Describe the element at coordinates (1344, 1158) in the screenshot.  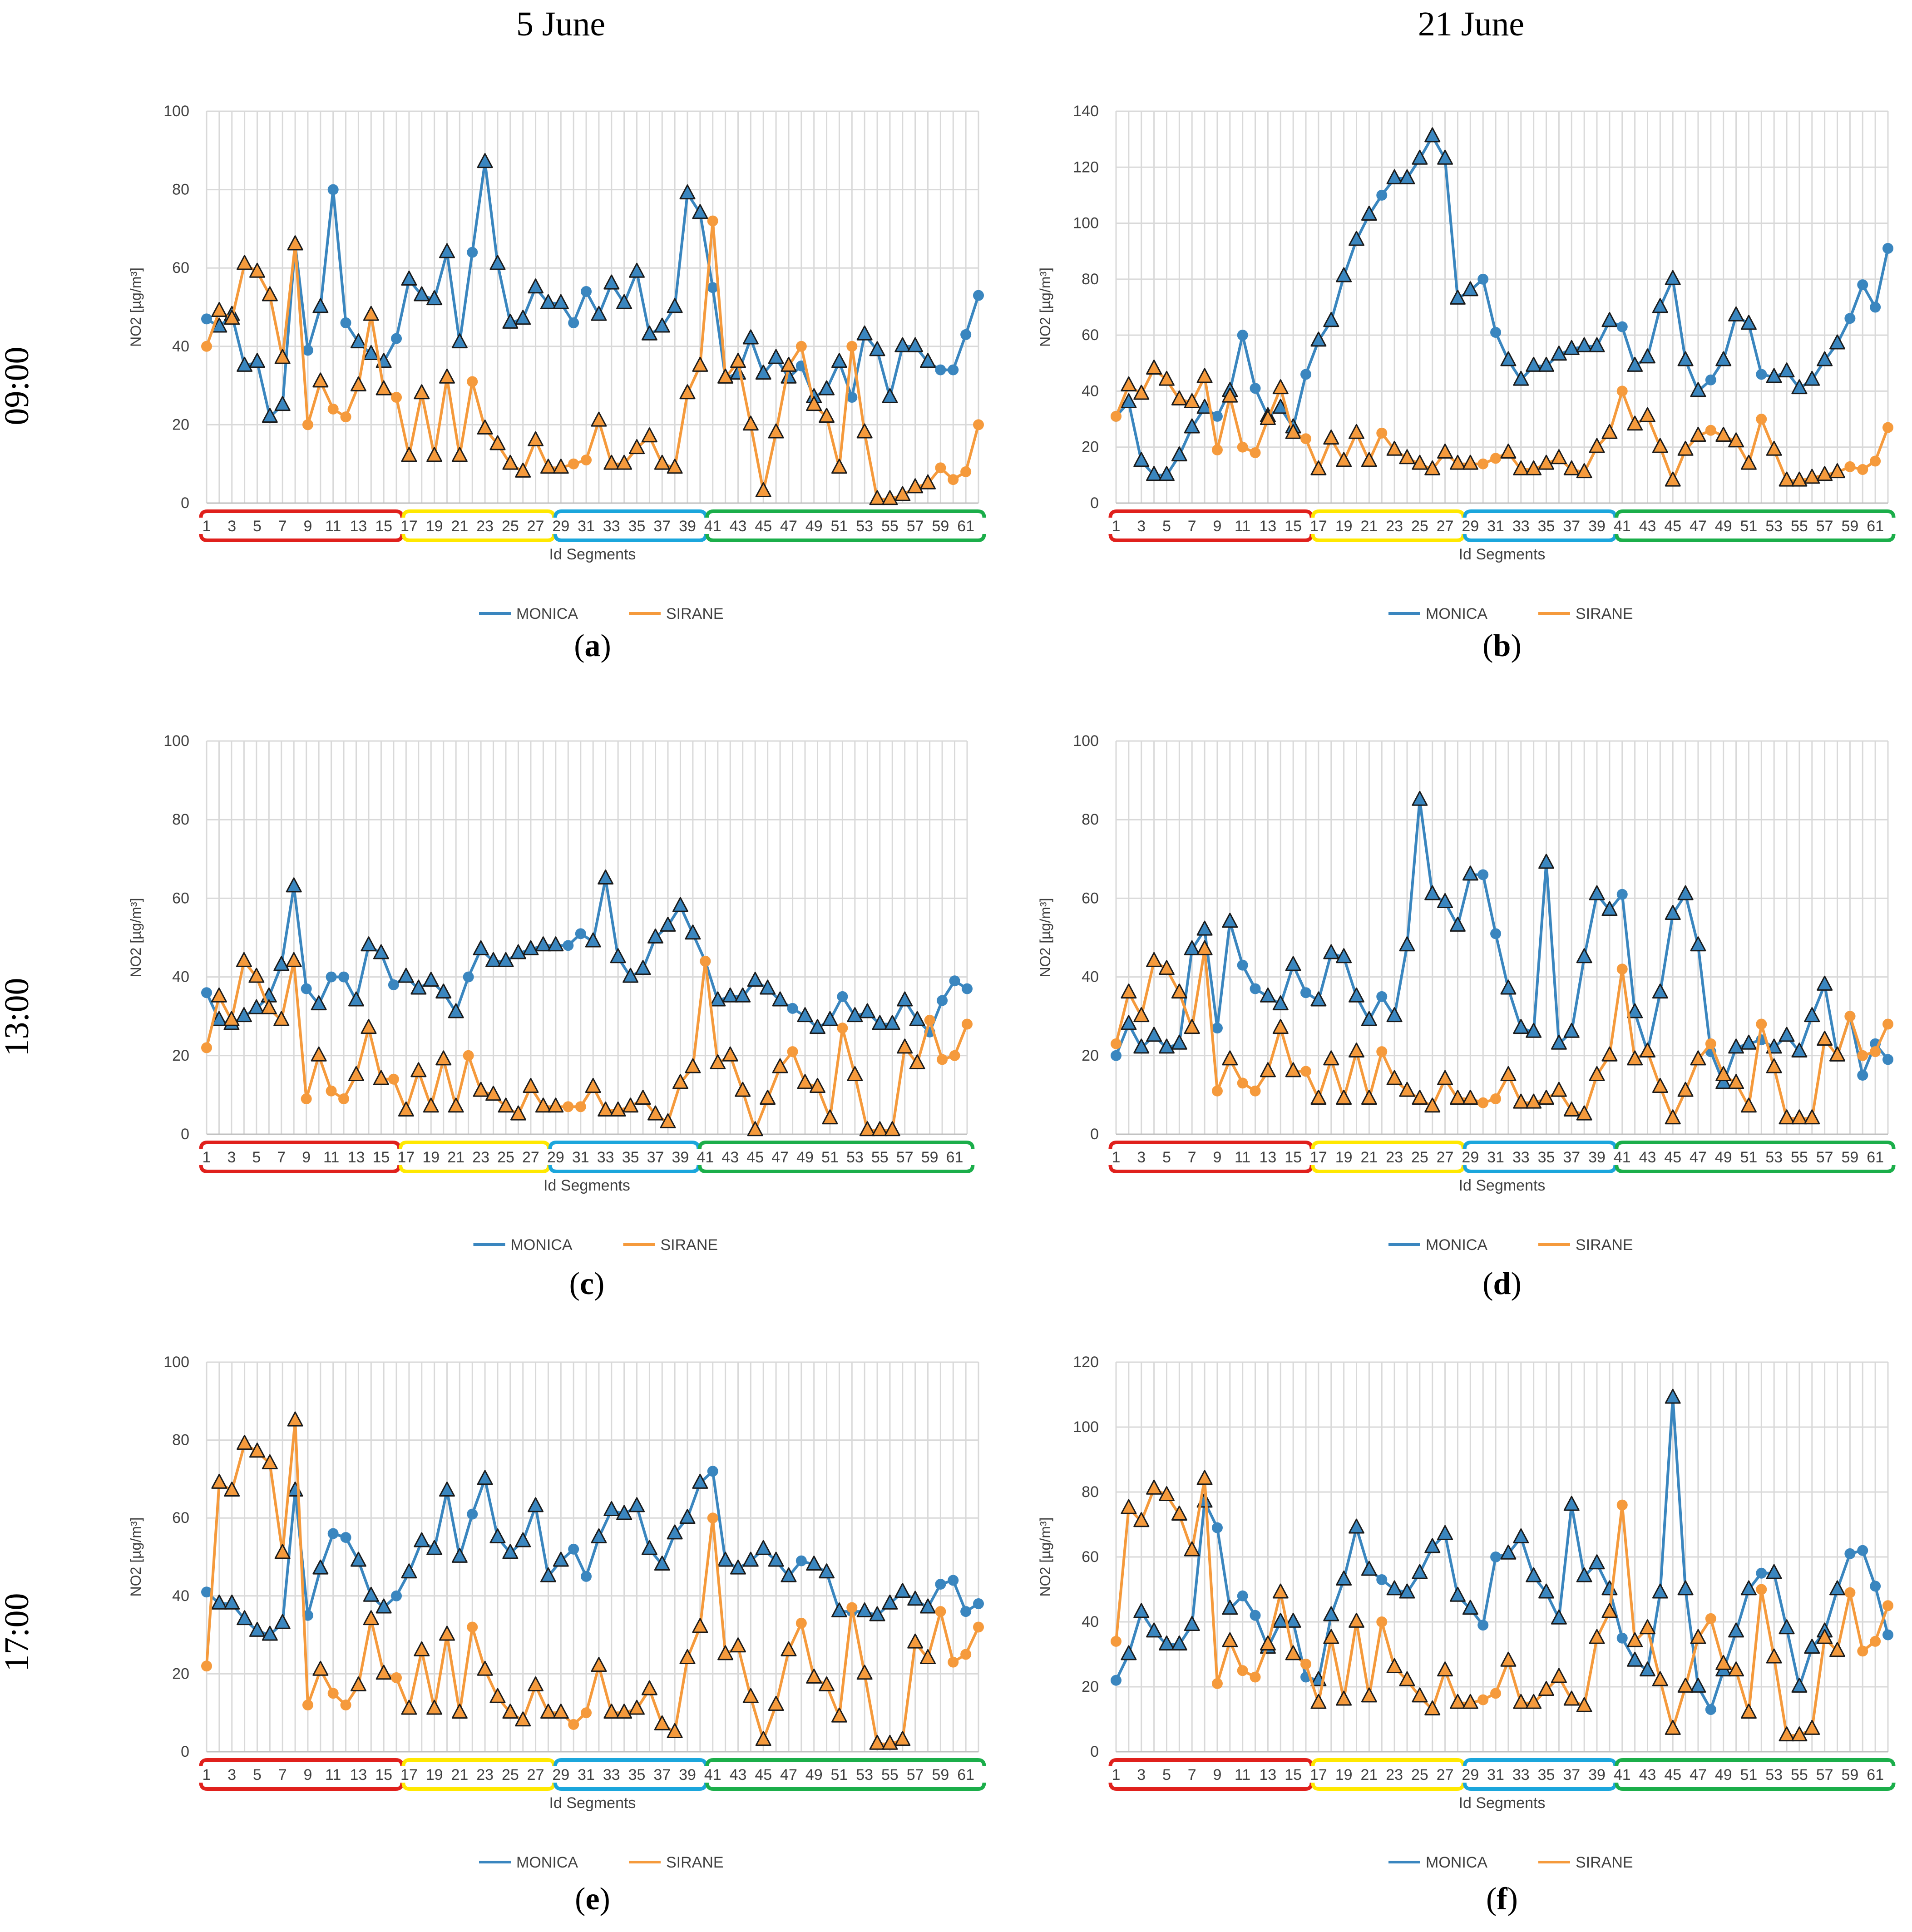
I see `x-tick-label: 19` at that location.